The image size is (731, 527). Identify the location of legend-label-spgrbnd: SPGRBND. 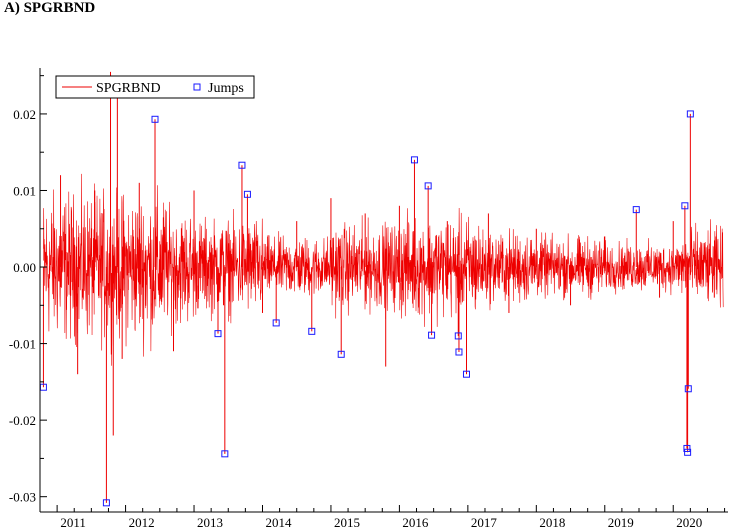
(128, 88).